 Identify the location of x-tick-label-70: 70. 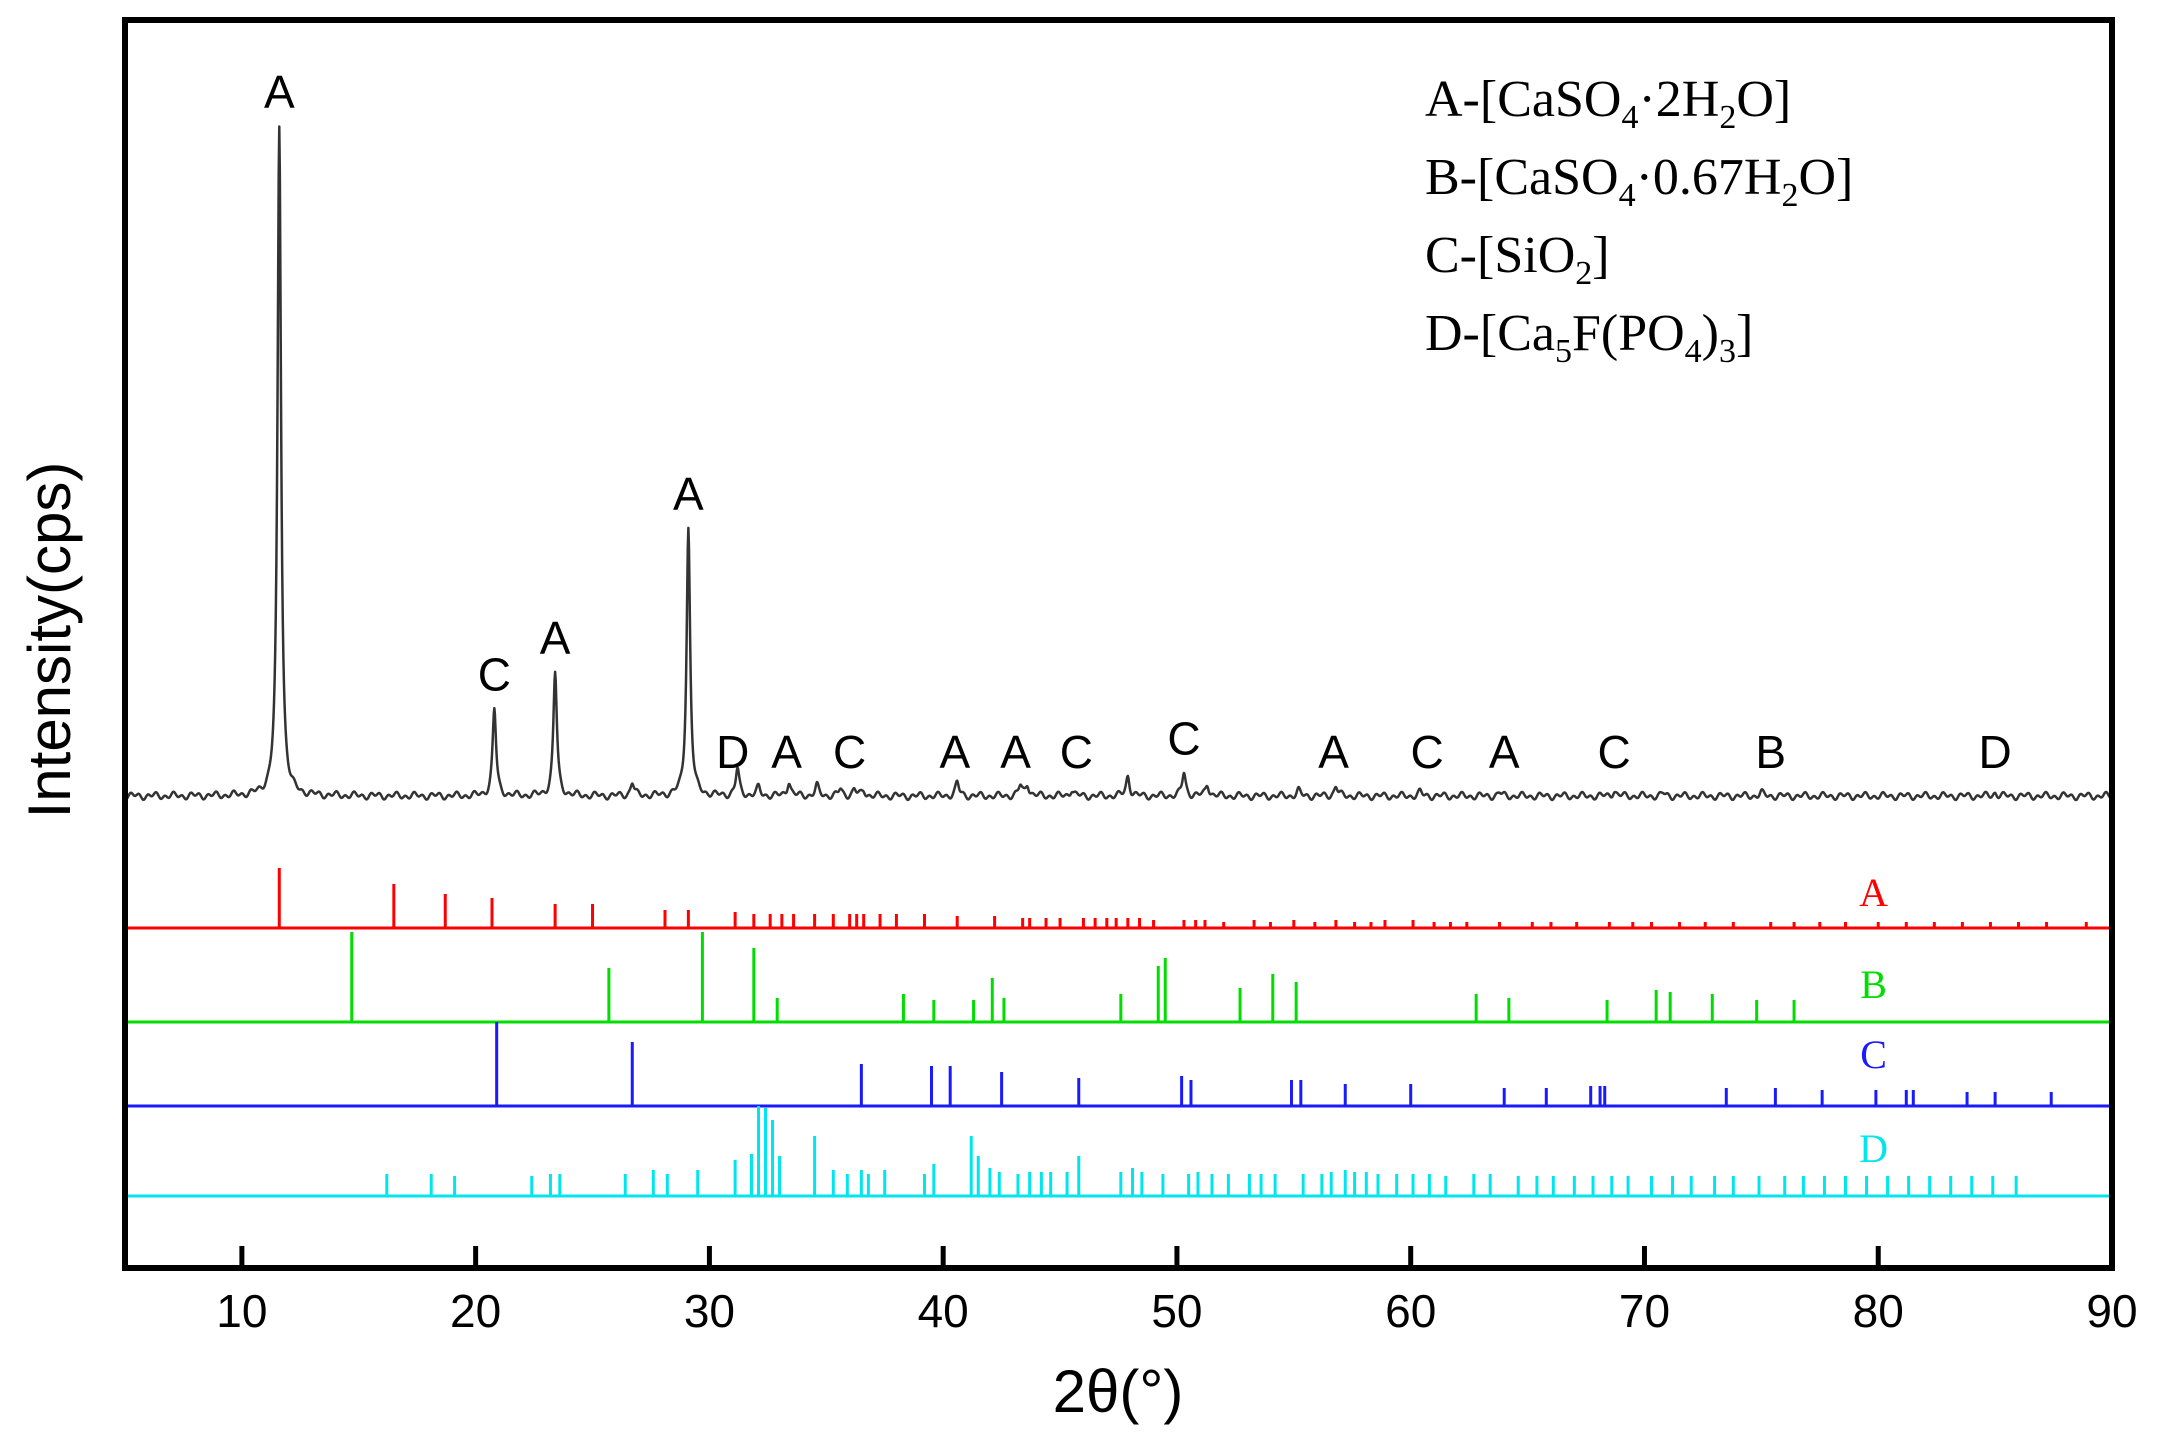
(1644, 1311).